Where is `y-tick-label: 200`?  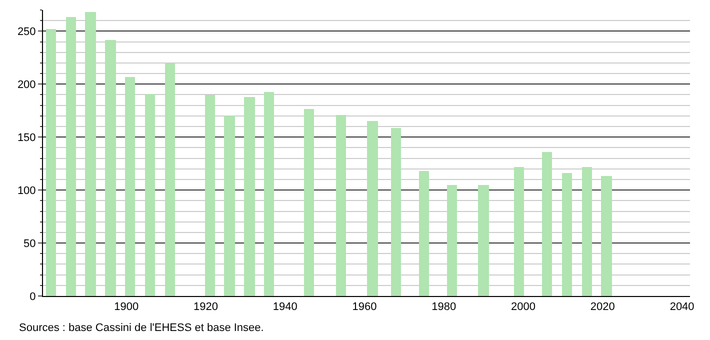 y-tick-label: 200 is located at coordinates (26, 85).